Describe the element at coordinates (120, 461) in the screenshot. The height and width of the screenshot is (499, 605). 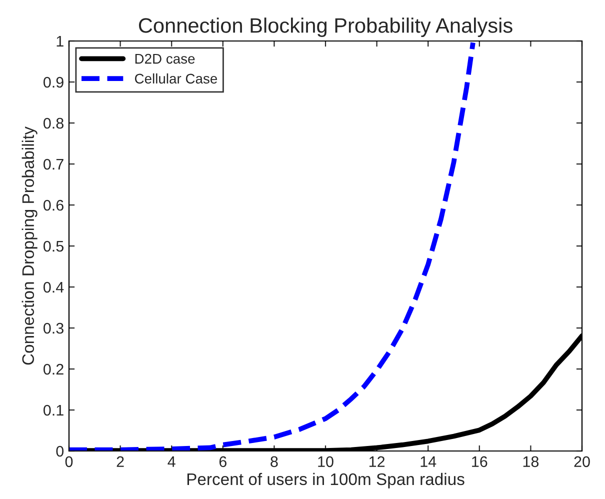
I see `x-tick-label: 2` at that location.